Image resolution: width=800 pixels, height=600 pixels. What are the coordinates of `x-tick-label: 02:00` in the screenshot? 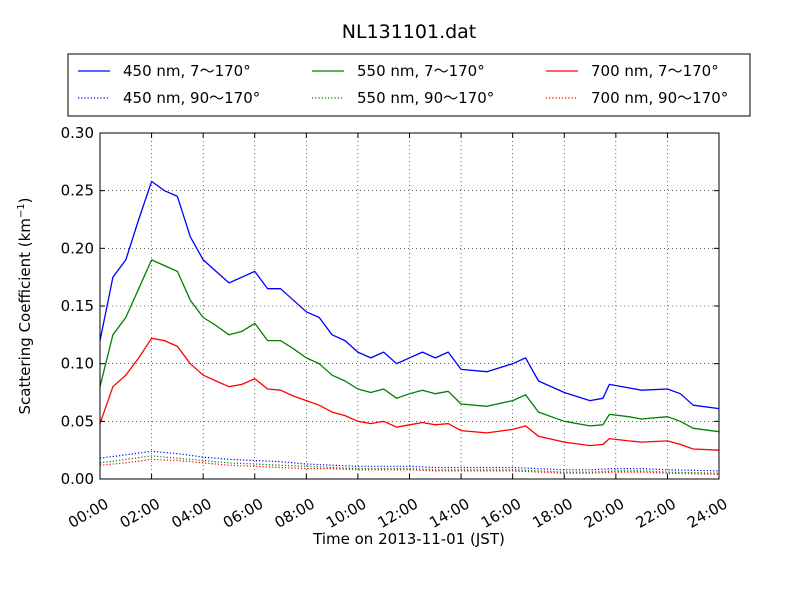 It's located at (140, 513).